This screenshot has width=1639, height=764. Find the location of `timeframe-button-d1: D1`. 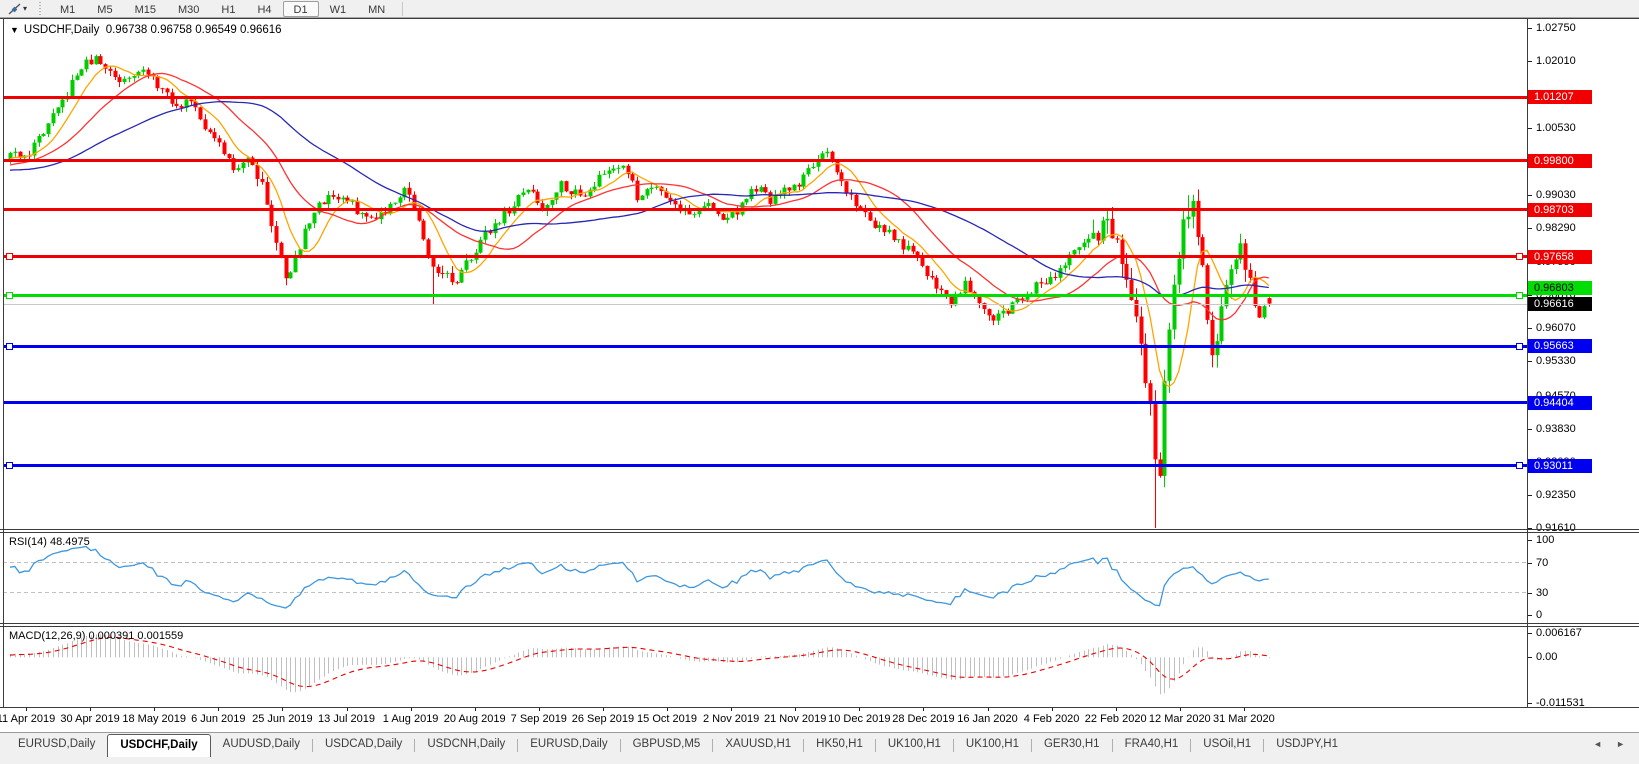

timeframe-button-d1: D1 is located at coordinates (300, 8).